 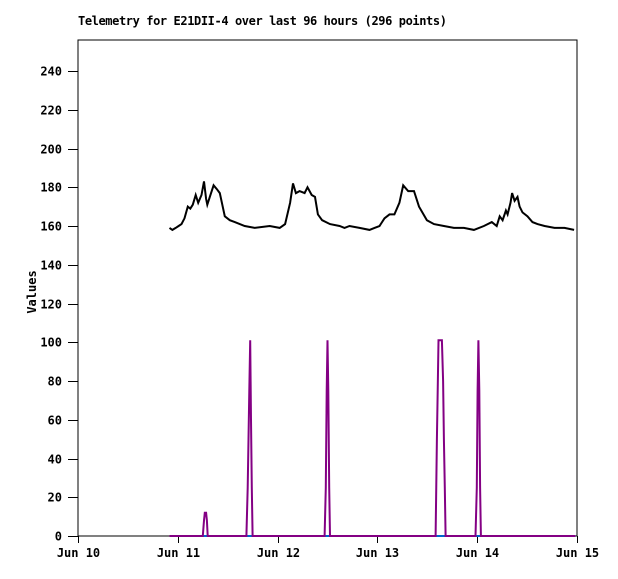 I want to click on y-tick-label: 120, so click(x=51, y=305).